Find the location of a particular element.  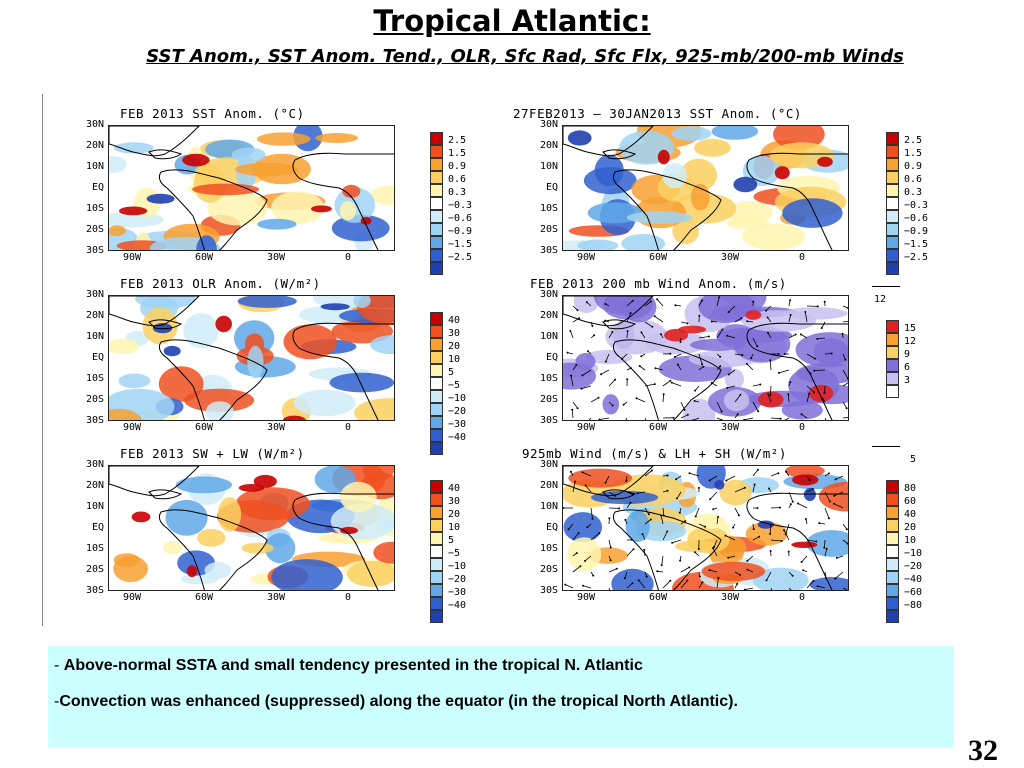

note-dash-2: - is located at coordinates (57, 701).